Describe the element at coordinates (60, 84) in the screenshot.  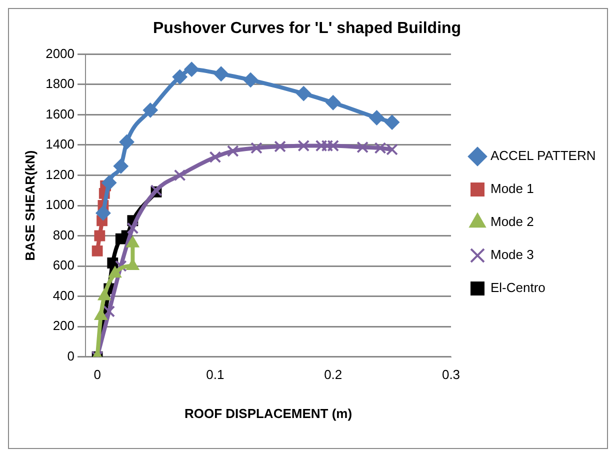
I see `y-tick-label: 1800` at that location.